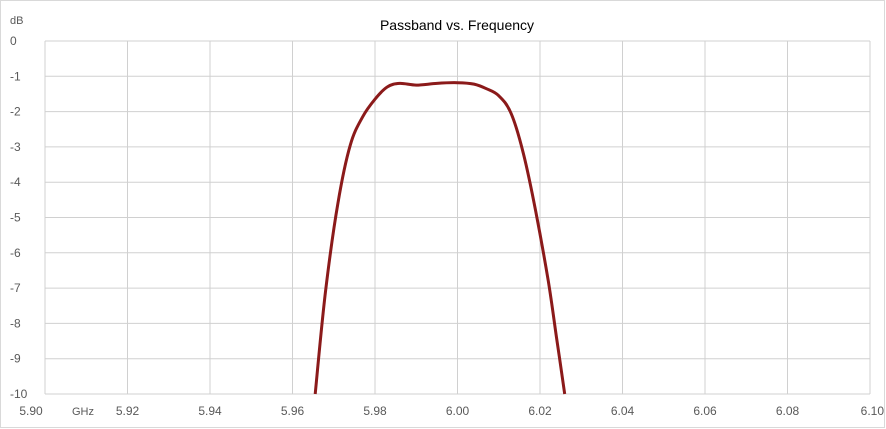  I want to click on x-tick-label: 5.92, so click(128, 411).